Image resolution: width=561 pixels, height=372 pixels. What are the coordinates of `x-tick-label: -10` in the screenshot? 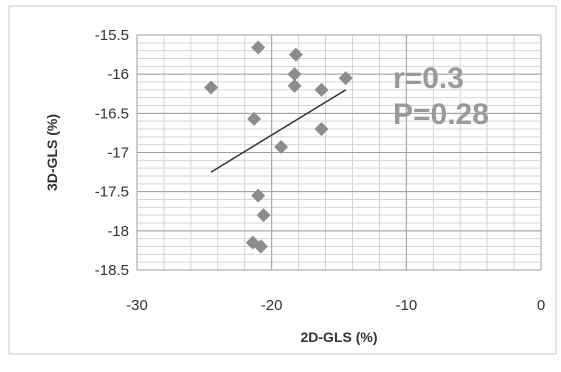 It's located at (406, 305).